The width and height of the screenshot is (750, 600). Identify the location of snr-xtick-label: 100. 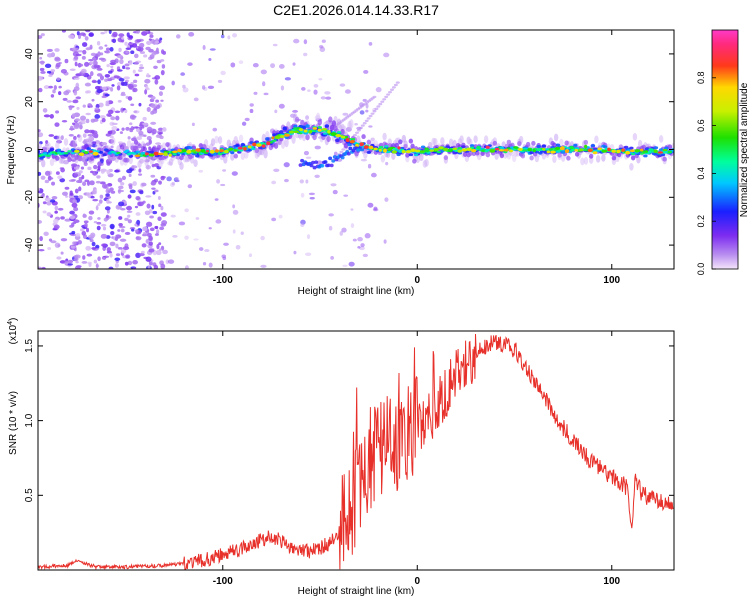
(611, 581).